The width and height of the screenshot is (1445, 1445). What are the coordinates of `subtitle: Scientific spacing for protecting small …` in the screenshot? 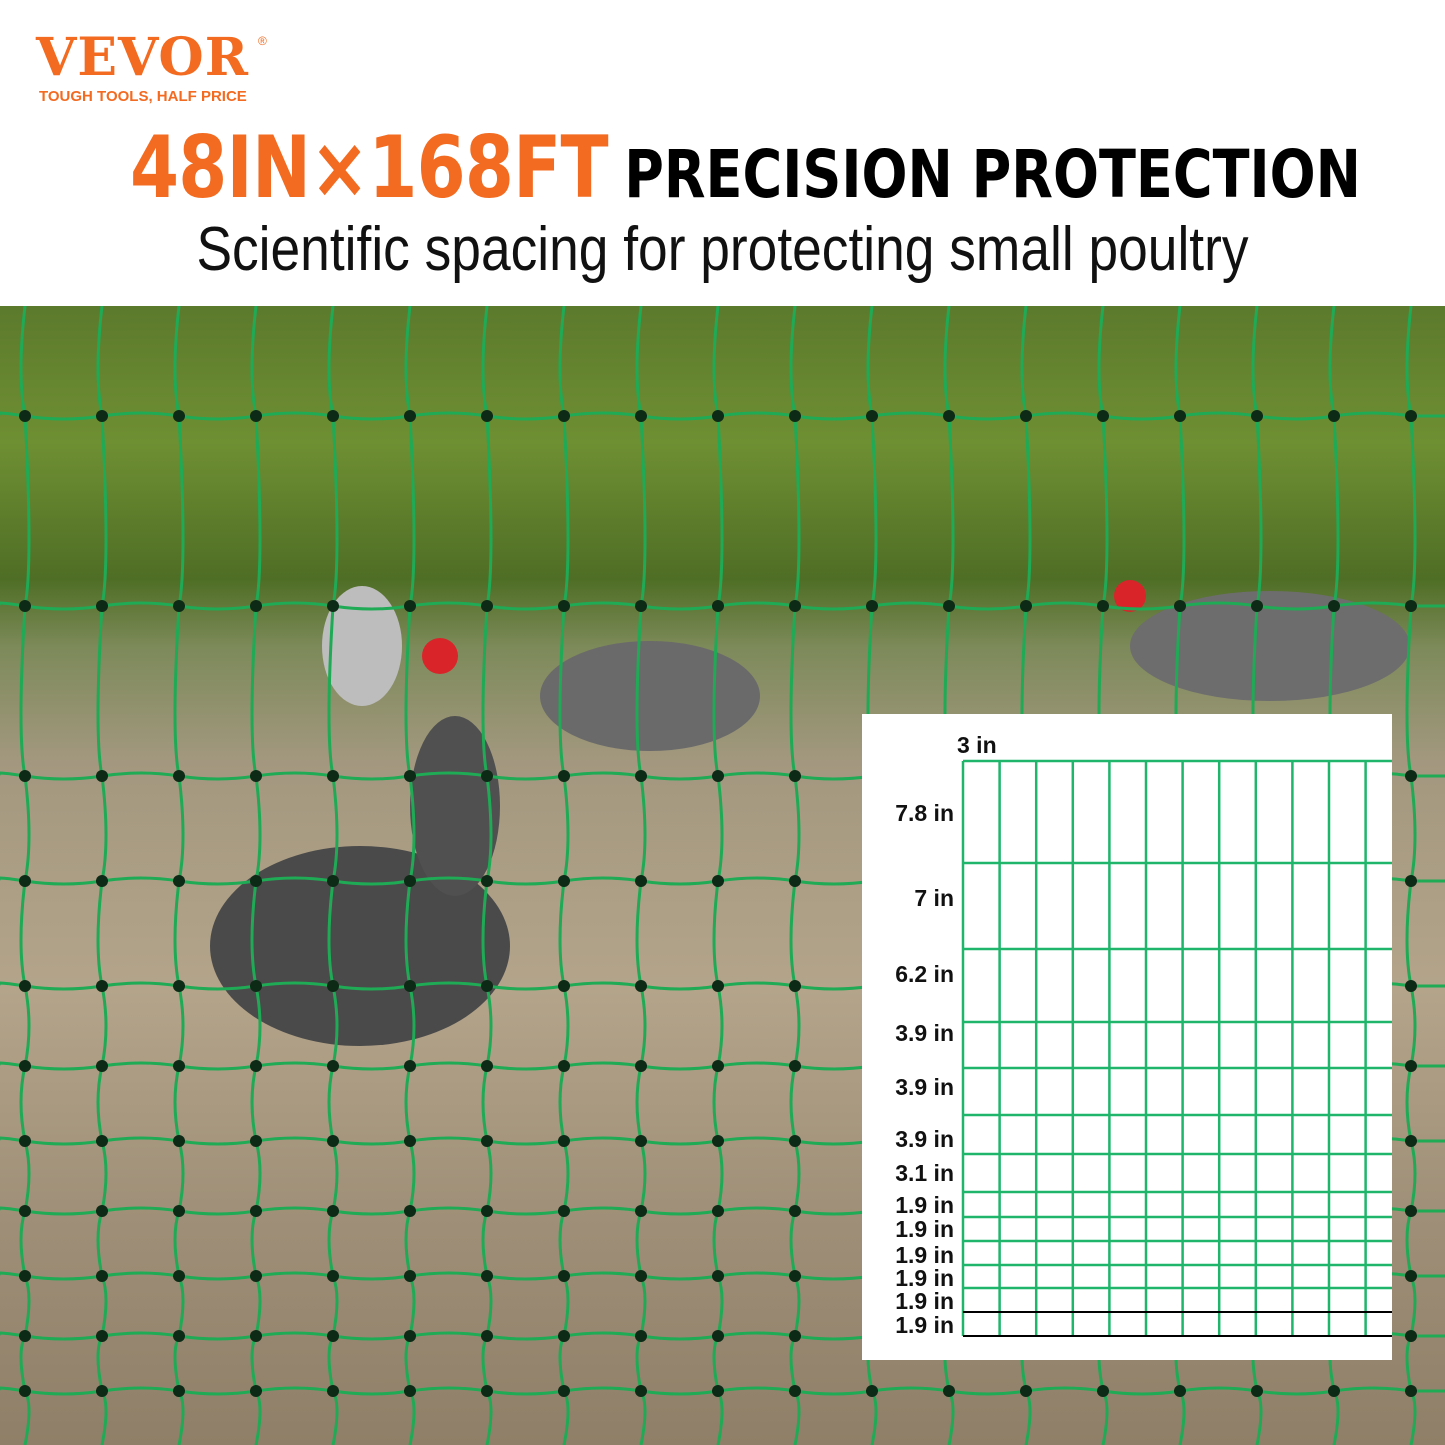 It's located at (722, 249).